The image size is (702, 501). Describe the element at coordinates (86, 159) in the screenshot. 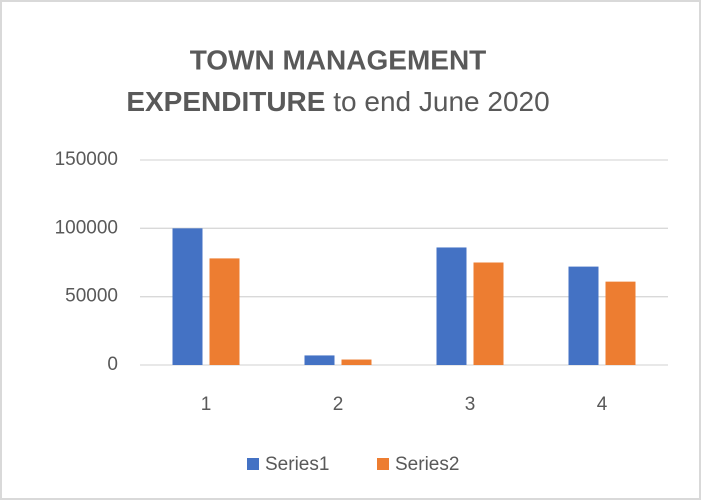

I see `y-tick-label: 150000` at that location.